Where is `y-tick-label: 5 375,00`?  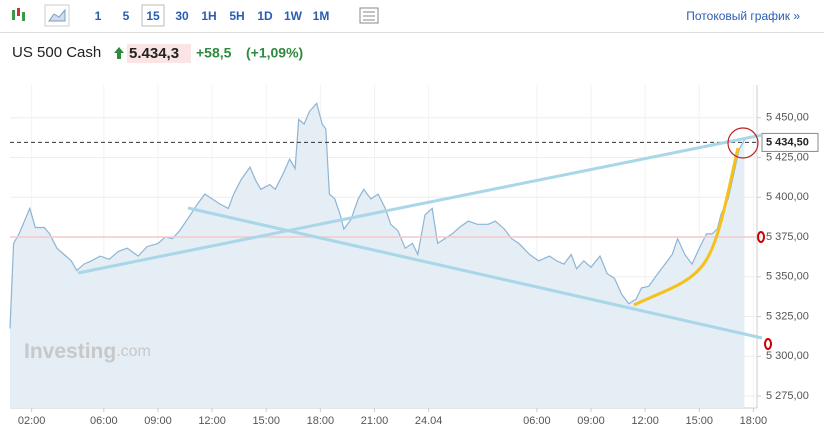 y-tick-label: 5 375,00 is located at coordinates (787, 237).